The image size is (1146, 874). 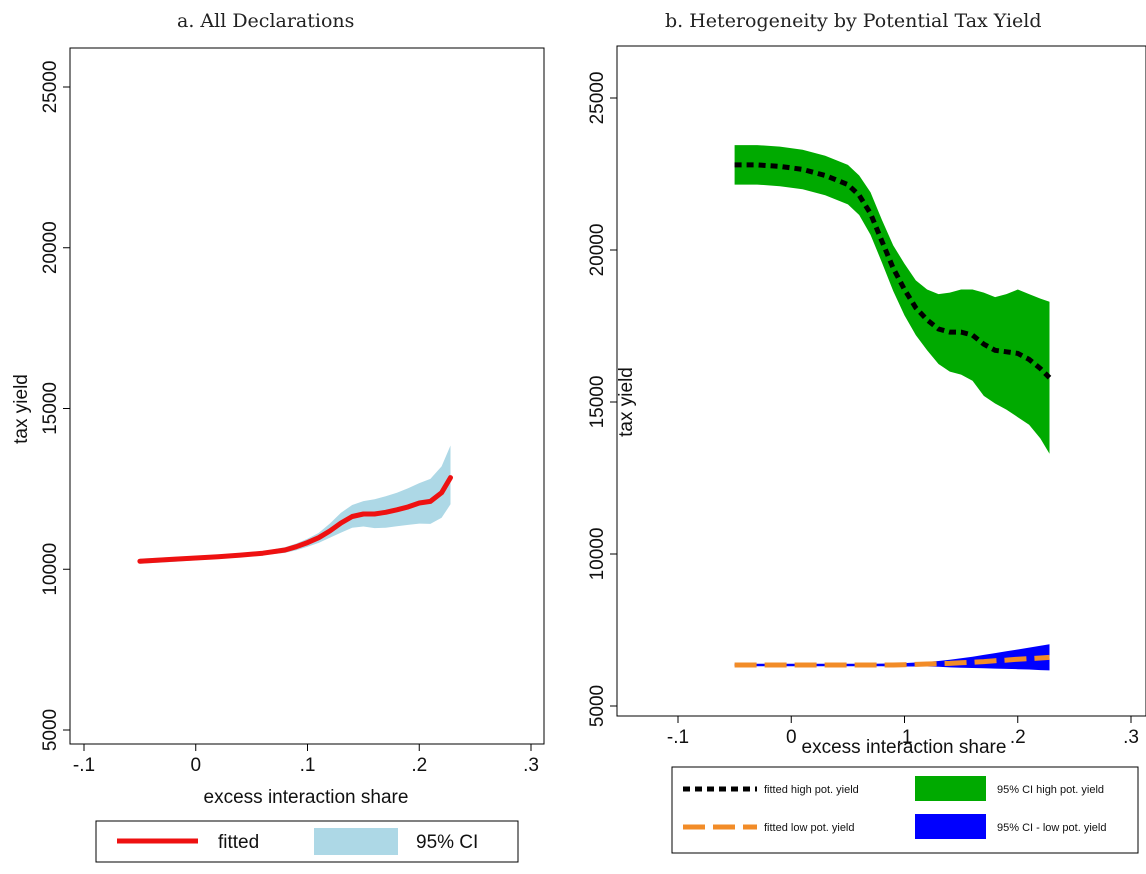 What do you see at coordinates (597, 402) in the screenshot?
I see `b-y-tick-label: 15000` at bounding box center [597, 402].